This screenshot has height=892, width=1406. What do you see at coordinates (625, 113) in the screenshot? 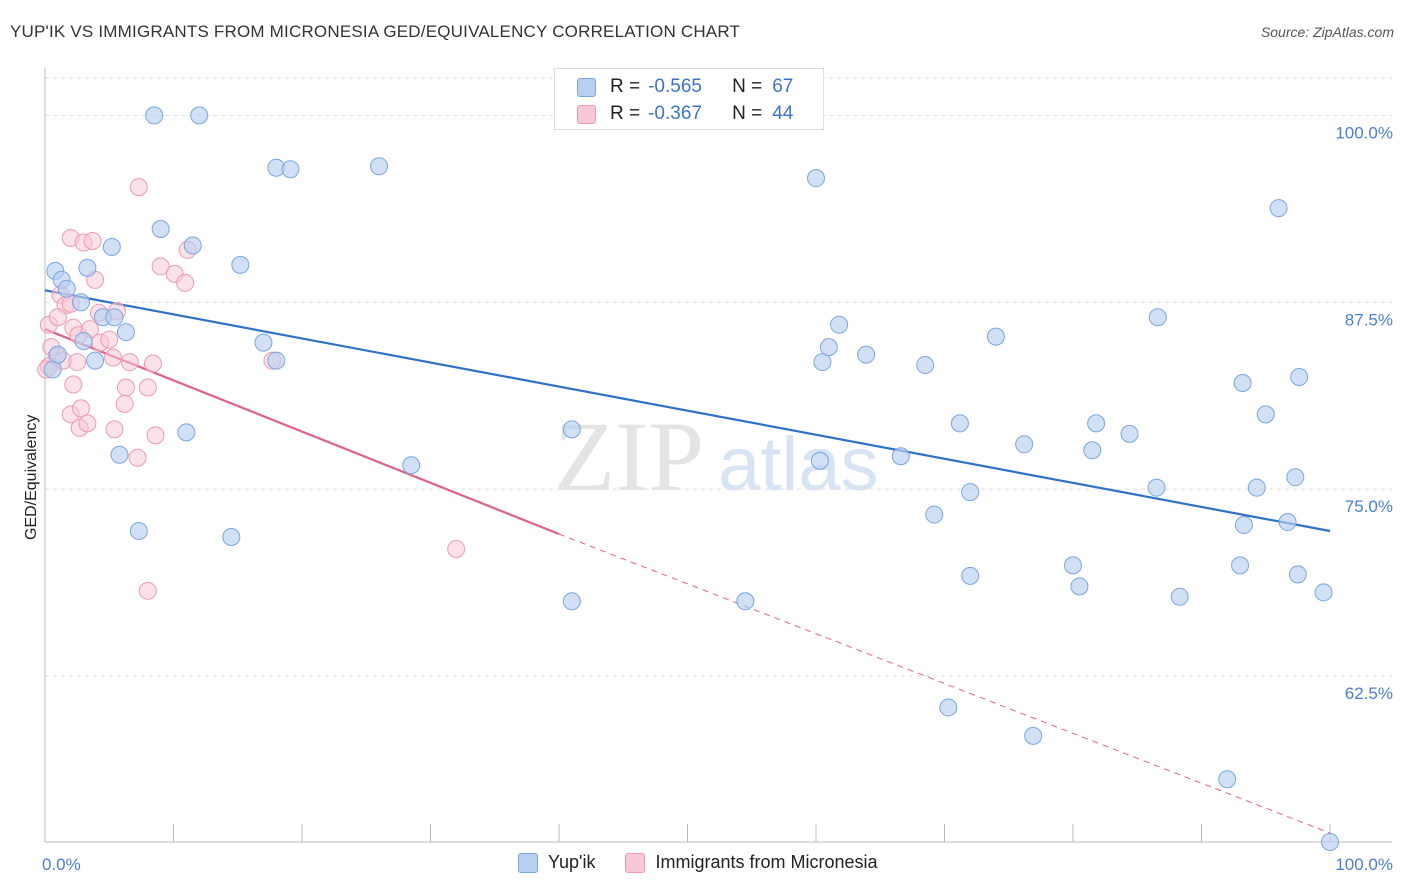
I see `legend-r-label: R =` at bounding box center [625, 113].